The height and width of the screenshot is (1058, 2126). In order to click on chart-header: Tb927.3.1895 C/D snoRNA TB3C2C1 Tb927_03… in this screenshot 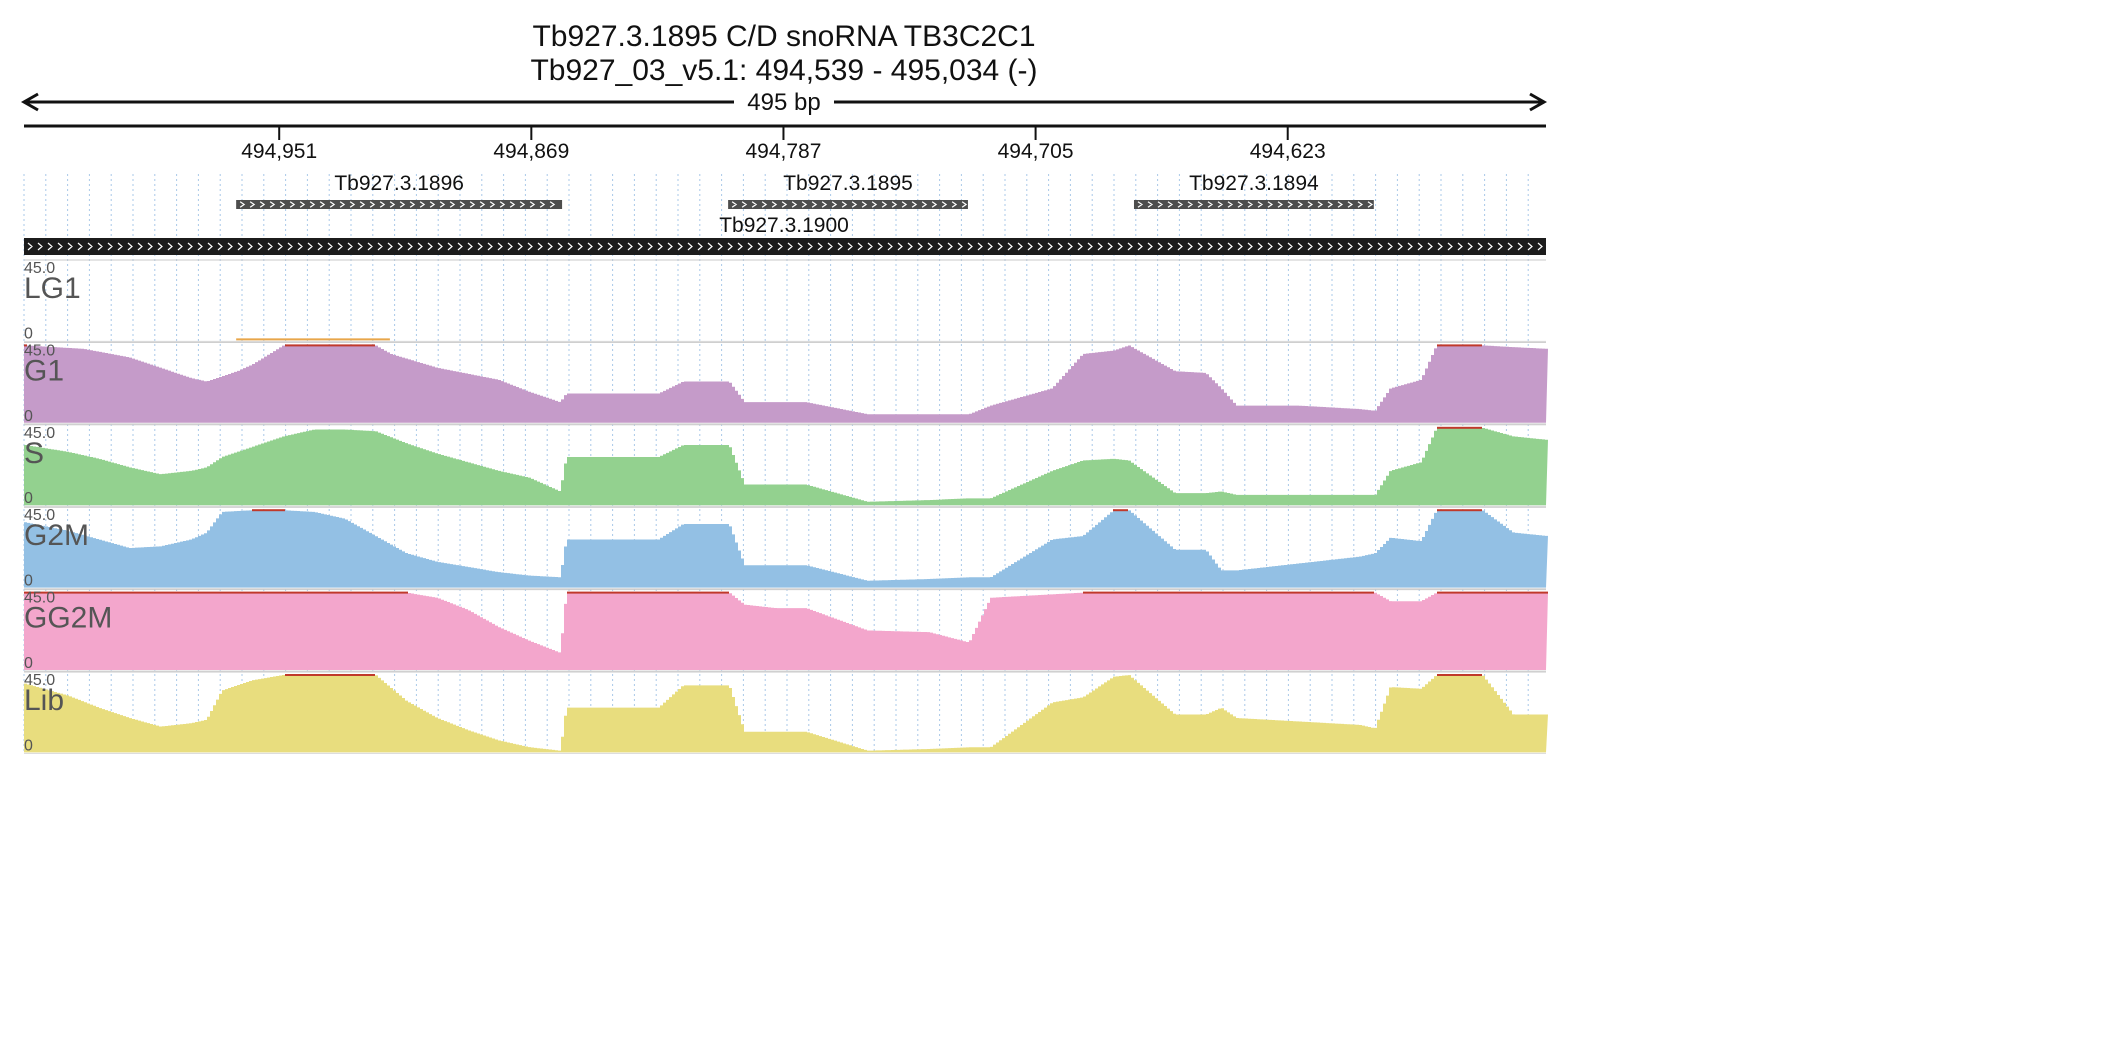, I will do `click(783, 53)`.